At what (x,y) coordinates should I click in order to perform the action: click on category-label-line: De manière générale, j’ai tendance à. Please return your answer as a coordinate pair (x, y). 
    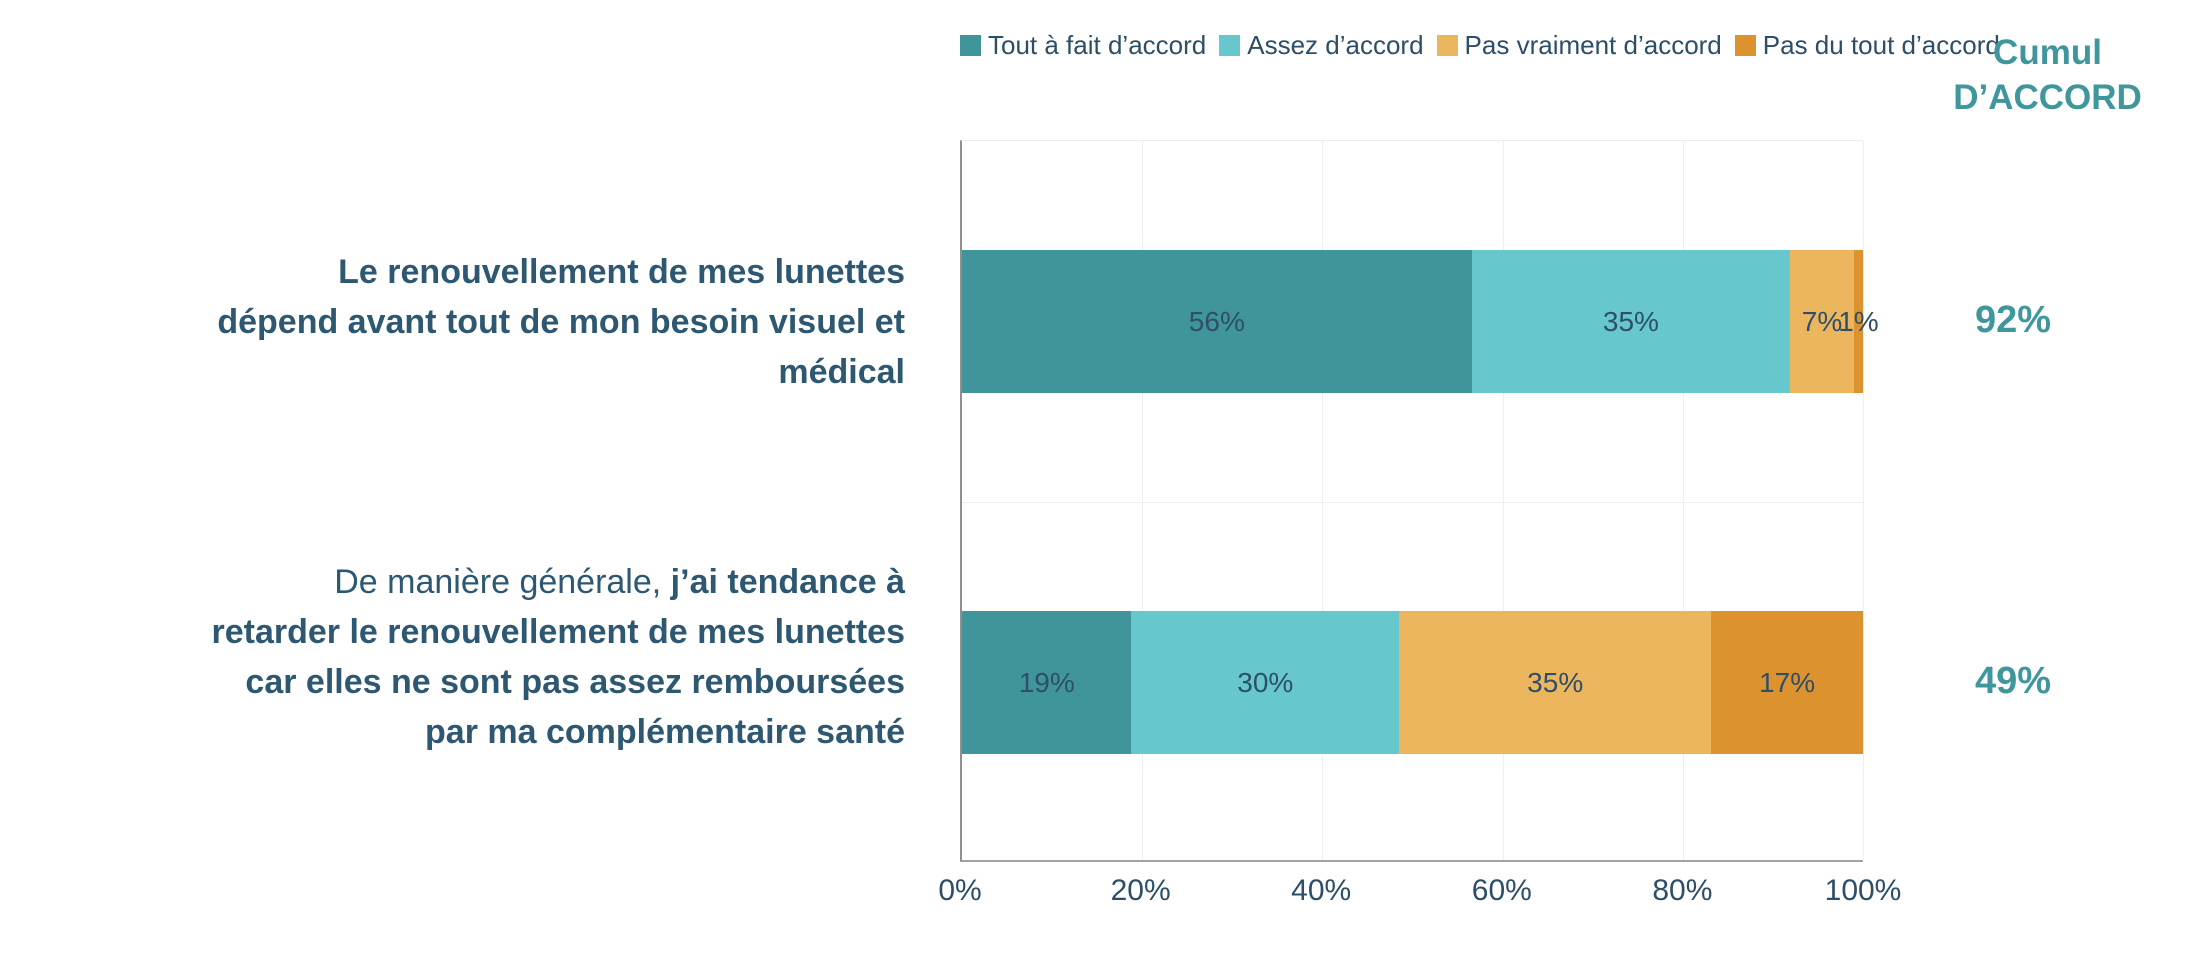
    Looking at the image, I should click on (619, 582).